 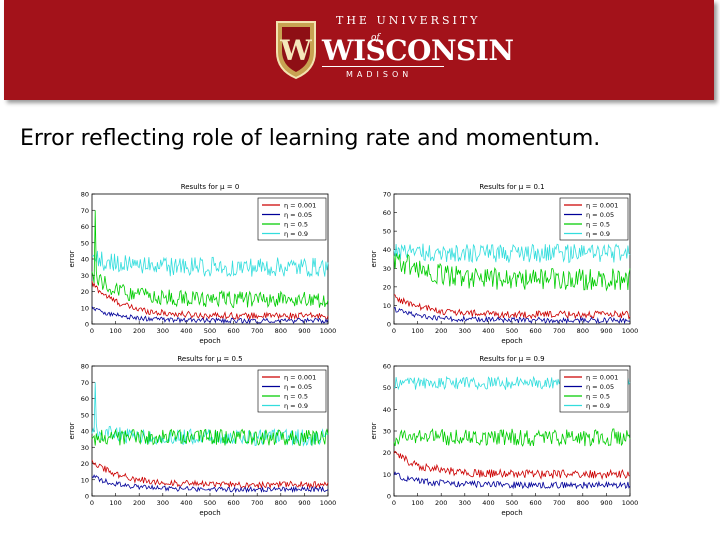 I want to click on crest-letter: W, so click(x=295, y=50).